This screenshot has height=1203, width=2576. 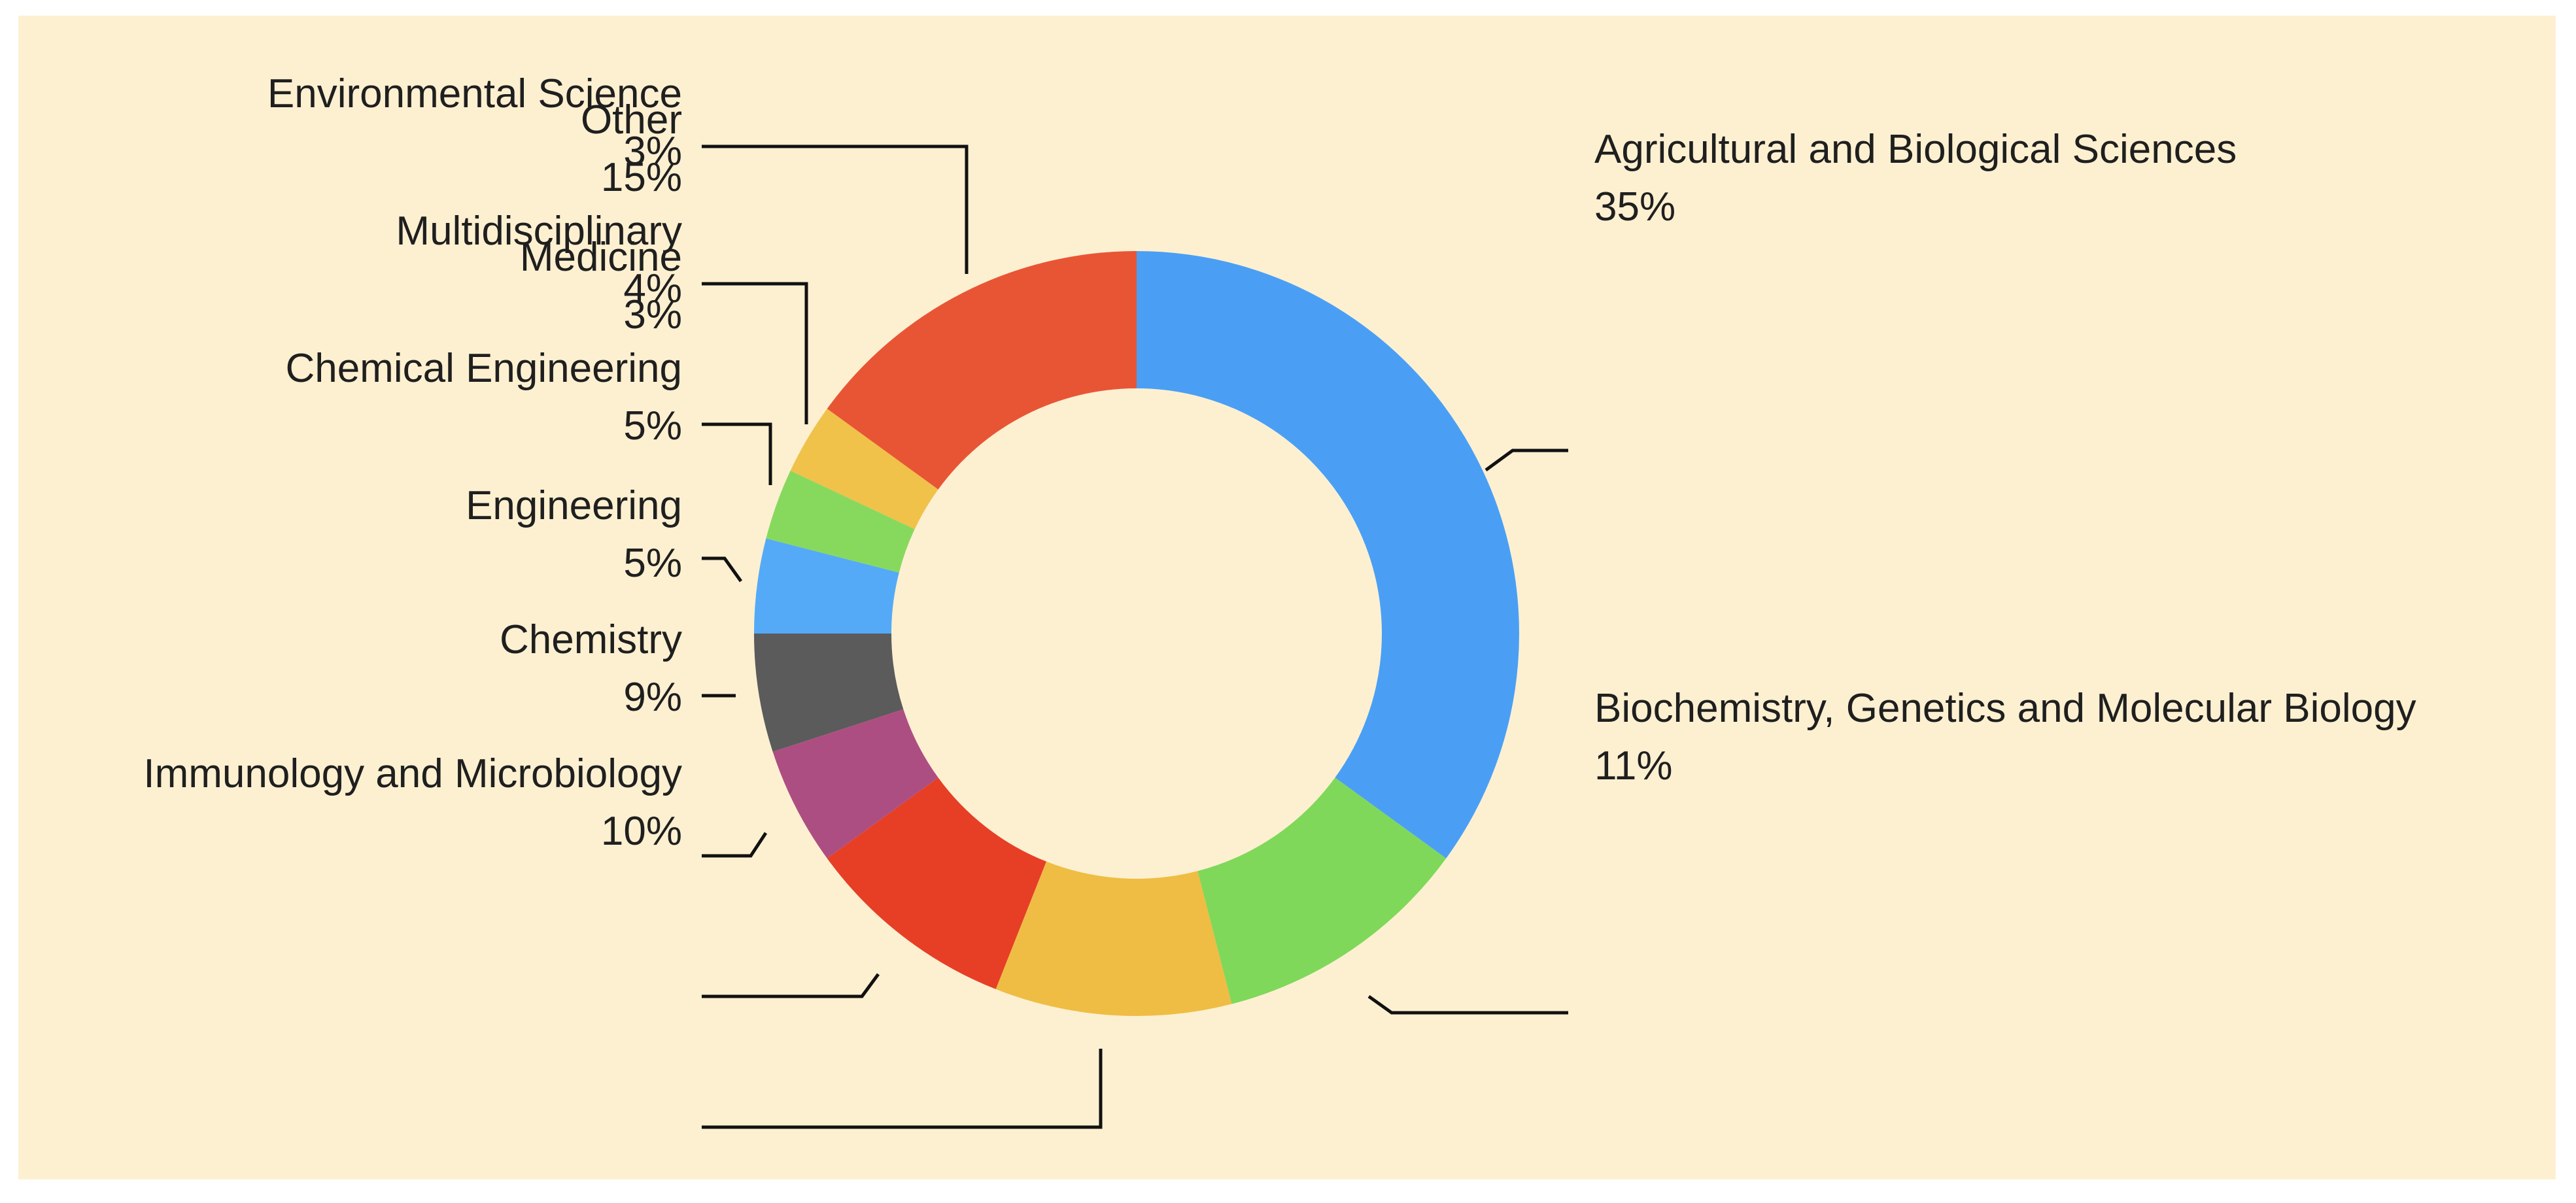 What do you see at coordinates (653, 288) in the screenshot?
I see `slice-value-multidisciplinary: 4%` at bounding box center [653, 288].